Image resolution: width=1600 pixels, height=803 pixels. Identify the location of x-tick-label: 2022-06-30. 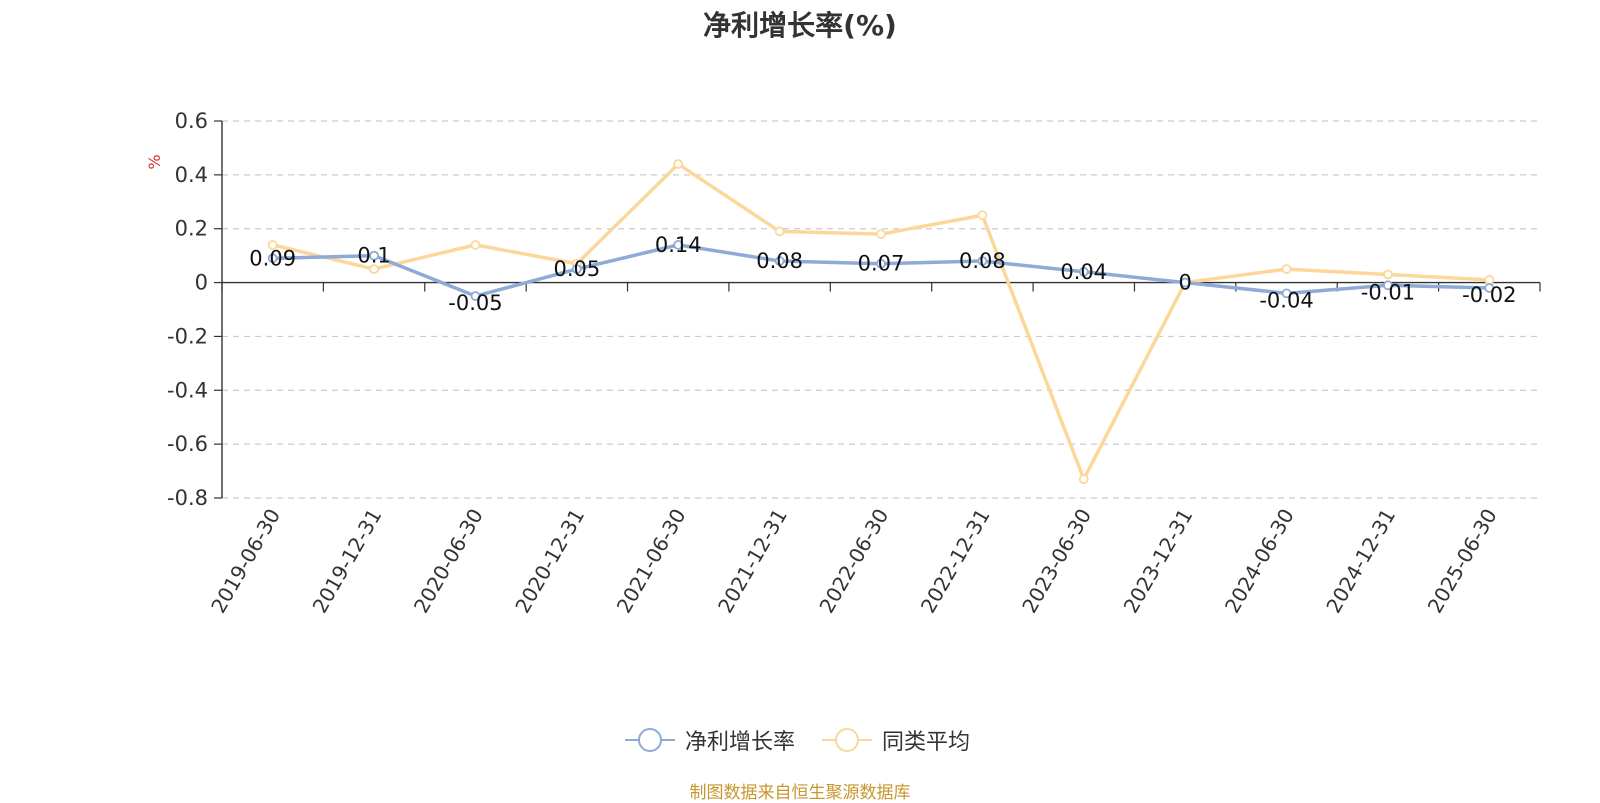
(853, 561).